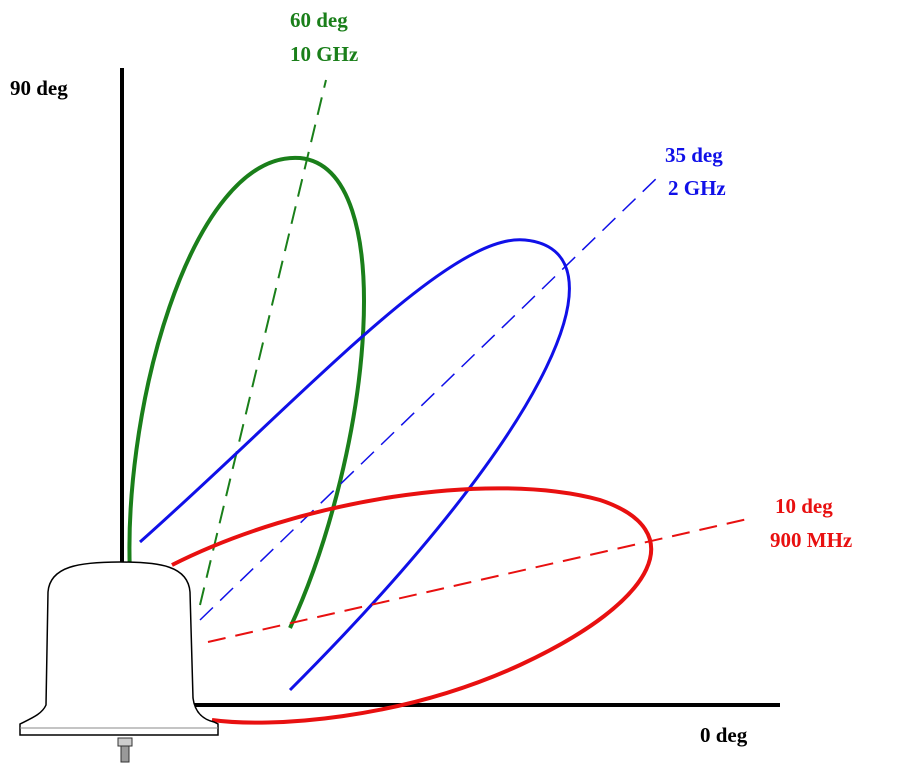 This screenshot has width=901, height=766. What do you see at coordinates (697, 188) in the screenshot?
I see `beam-frequency: 2 GHz` at bounding box center [697, 188].